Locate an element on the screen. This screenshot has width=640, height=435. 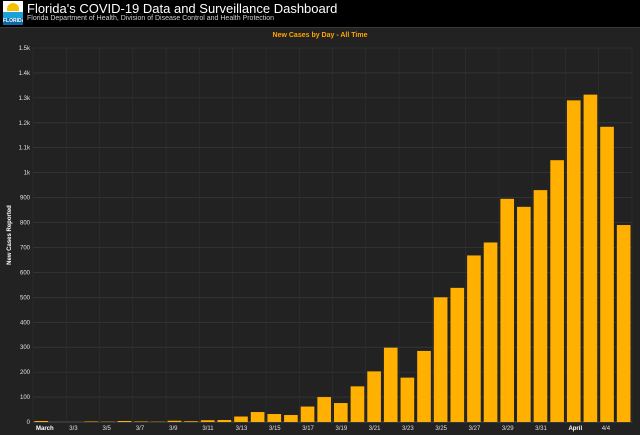
x-tick-label: 3/27 is located at coordinates (475, 429).